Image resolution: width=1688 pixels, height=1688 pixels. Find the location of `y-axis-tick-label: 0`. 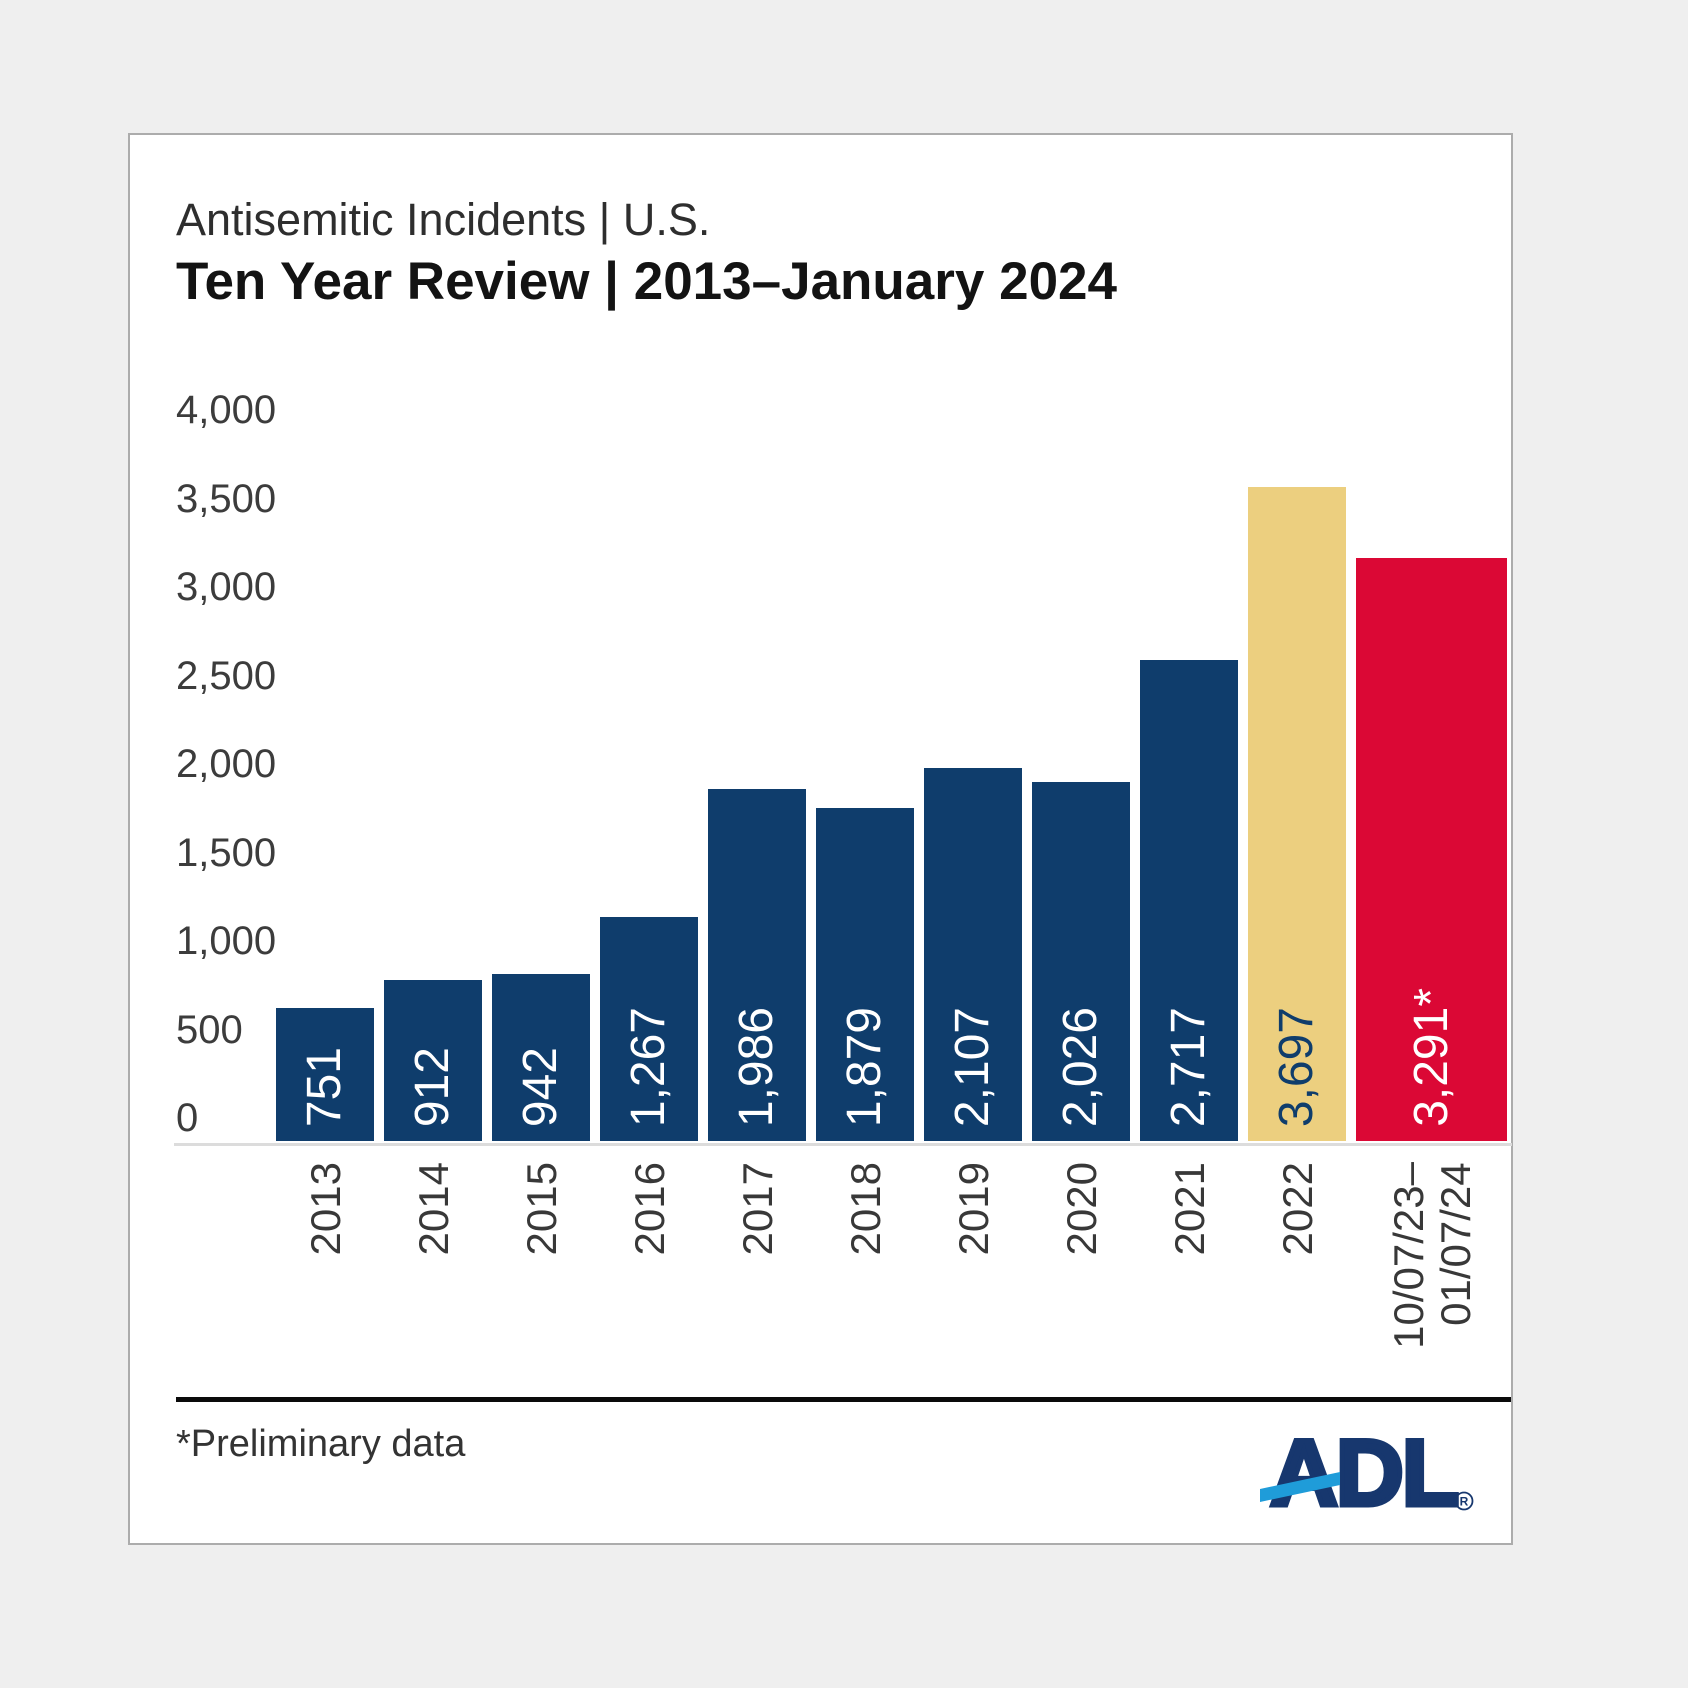

y-axis-tick-label: 0 is located at coordinates (187, 1118).